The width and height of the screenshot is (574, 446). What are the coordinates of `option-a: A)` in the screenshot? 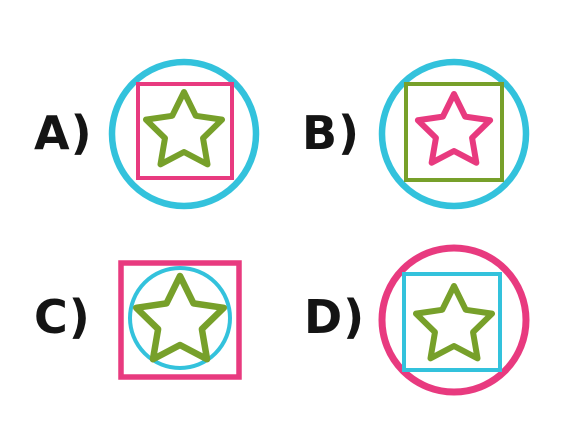 It's located at (148, 134).